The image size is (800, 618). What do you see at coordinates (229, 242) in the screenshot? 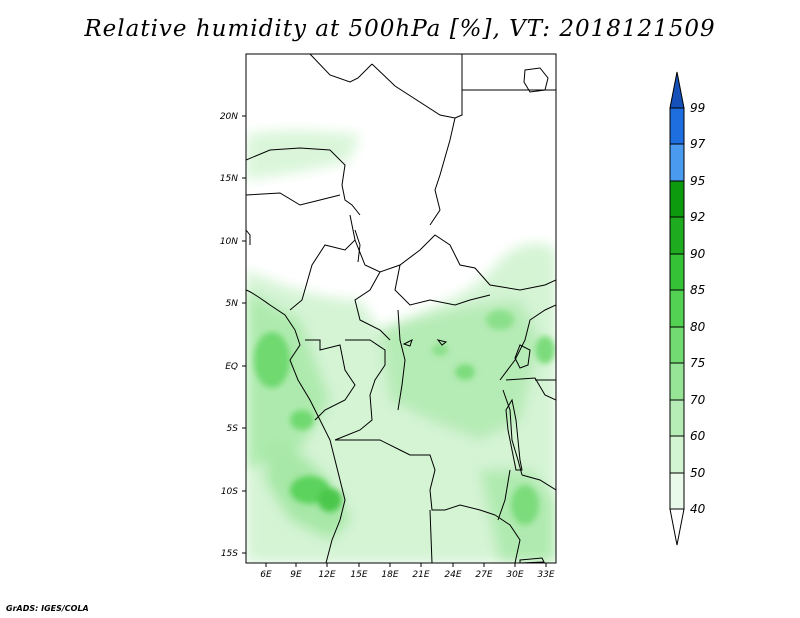
I see `lat-label: 10N` at bounding box center [229, 242].